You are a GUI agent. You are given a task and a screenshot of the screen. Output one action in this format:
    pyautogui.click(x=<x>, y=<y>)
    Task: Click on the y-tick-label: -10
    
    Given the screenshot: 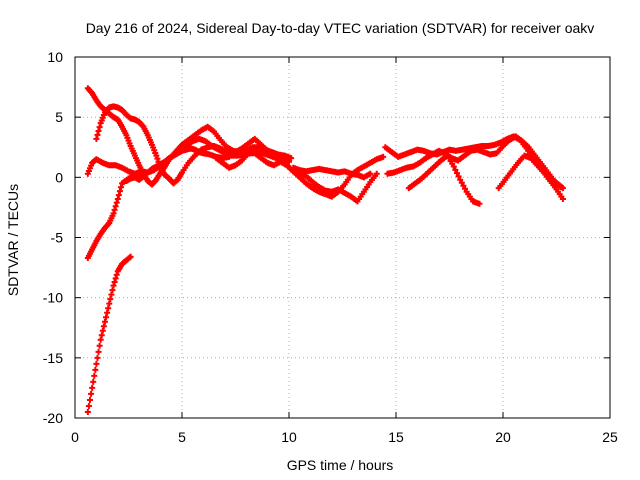 What is the action you would take?
    pyautogui.click(x=53, y=298)
    